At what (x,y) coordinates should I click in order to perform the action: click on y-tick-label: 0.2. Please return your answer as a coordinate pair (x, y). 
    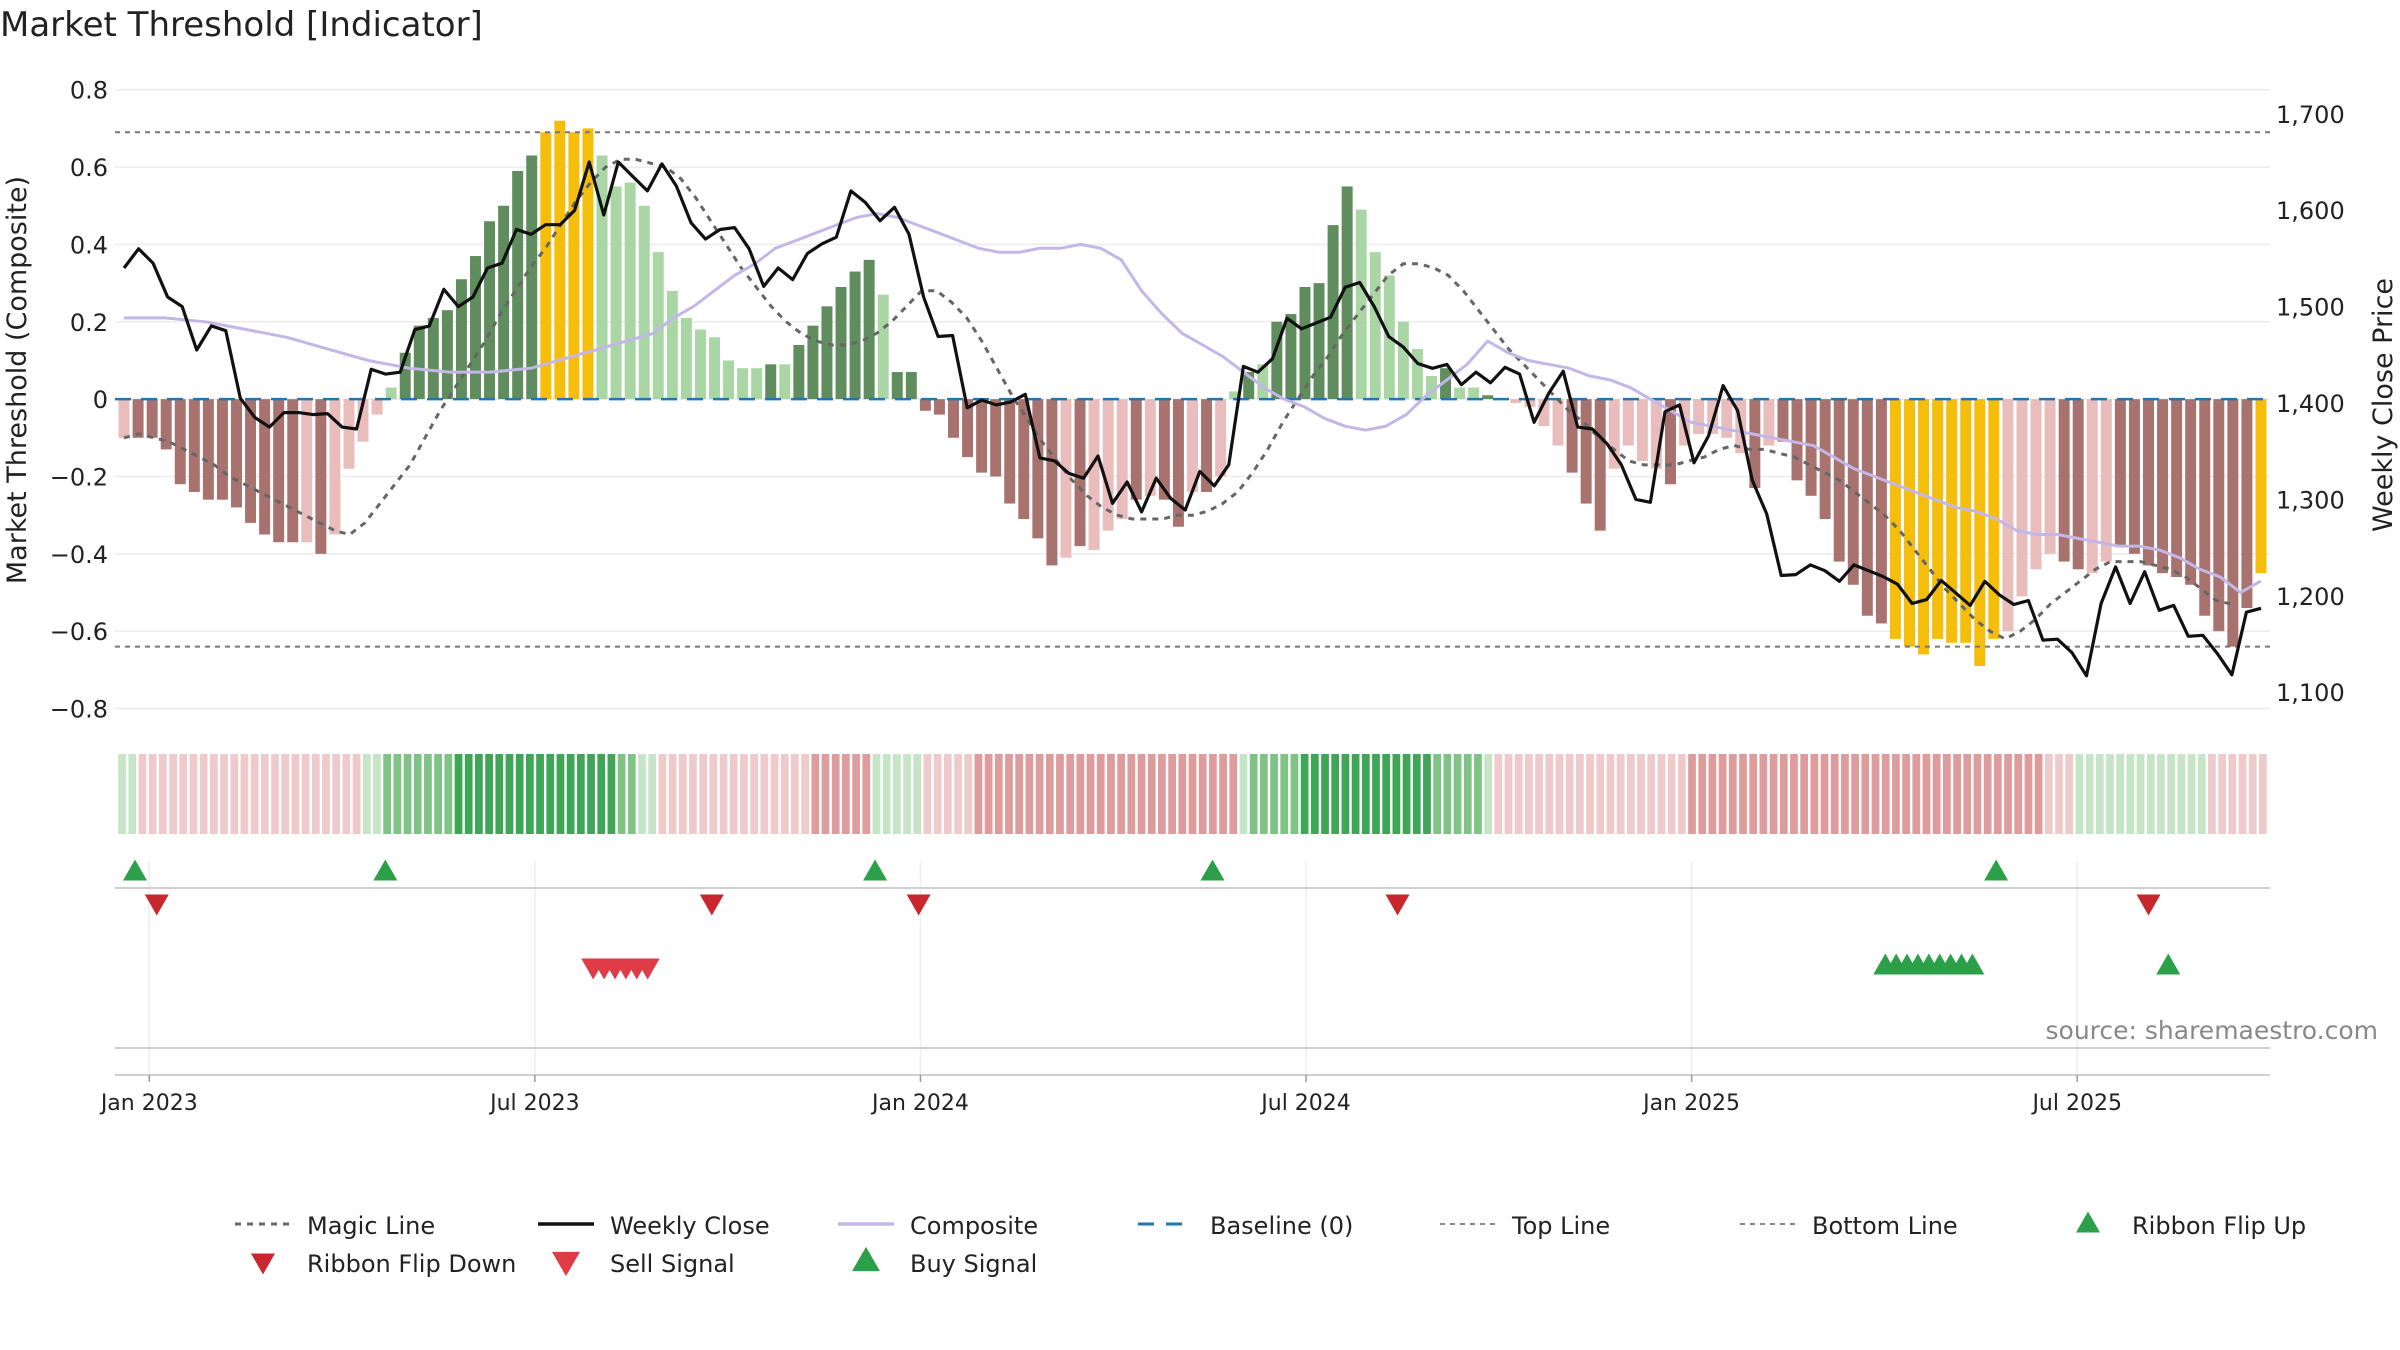
    Looking at the image, I should click on (89, 323).